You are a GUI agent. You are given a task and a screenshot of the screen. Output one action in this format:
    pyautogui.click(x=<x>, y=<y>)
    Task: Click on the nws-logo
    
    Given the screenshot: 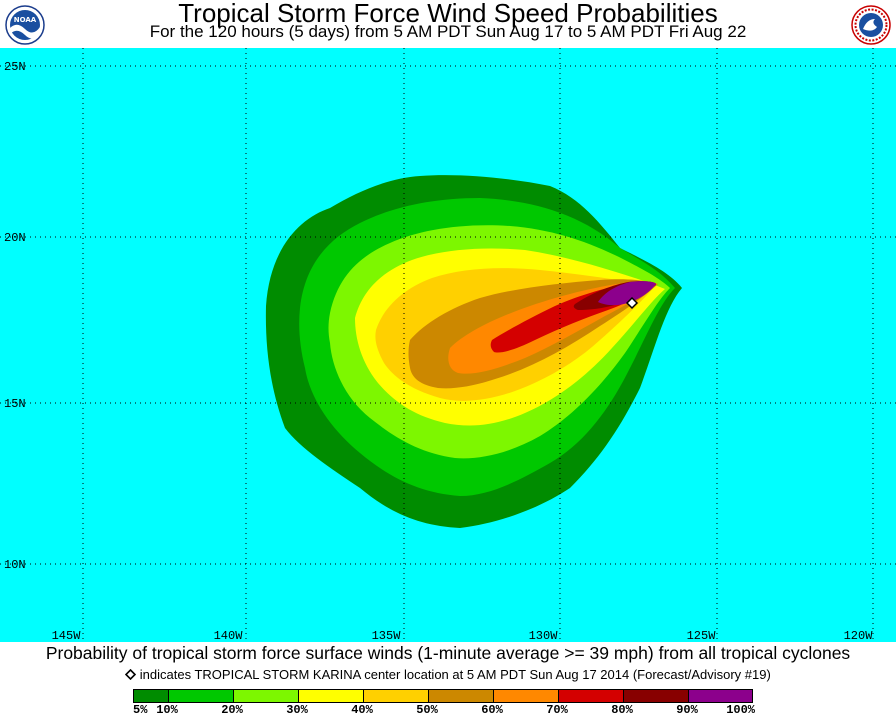 What is the action you would take?
    pyautogui.click(x=871, y=25)
    